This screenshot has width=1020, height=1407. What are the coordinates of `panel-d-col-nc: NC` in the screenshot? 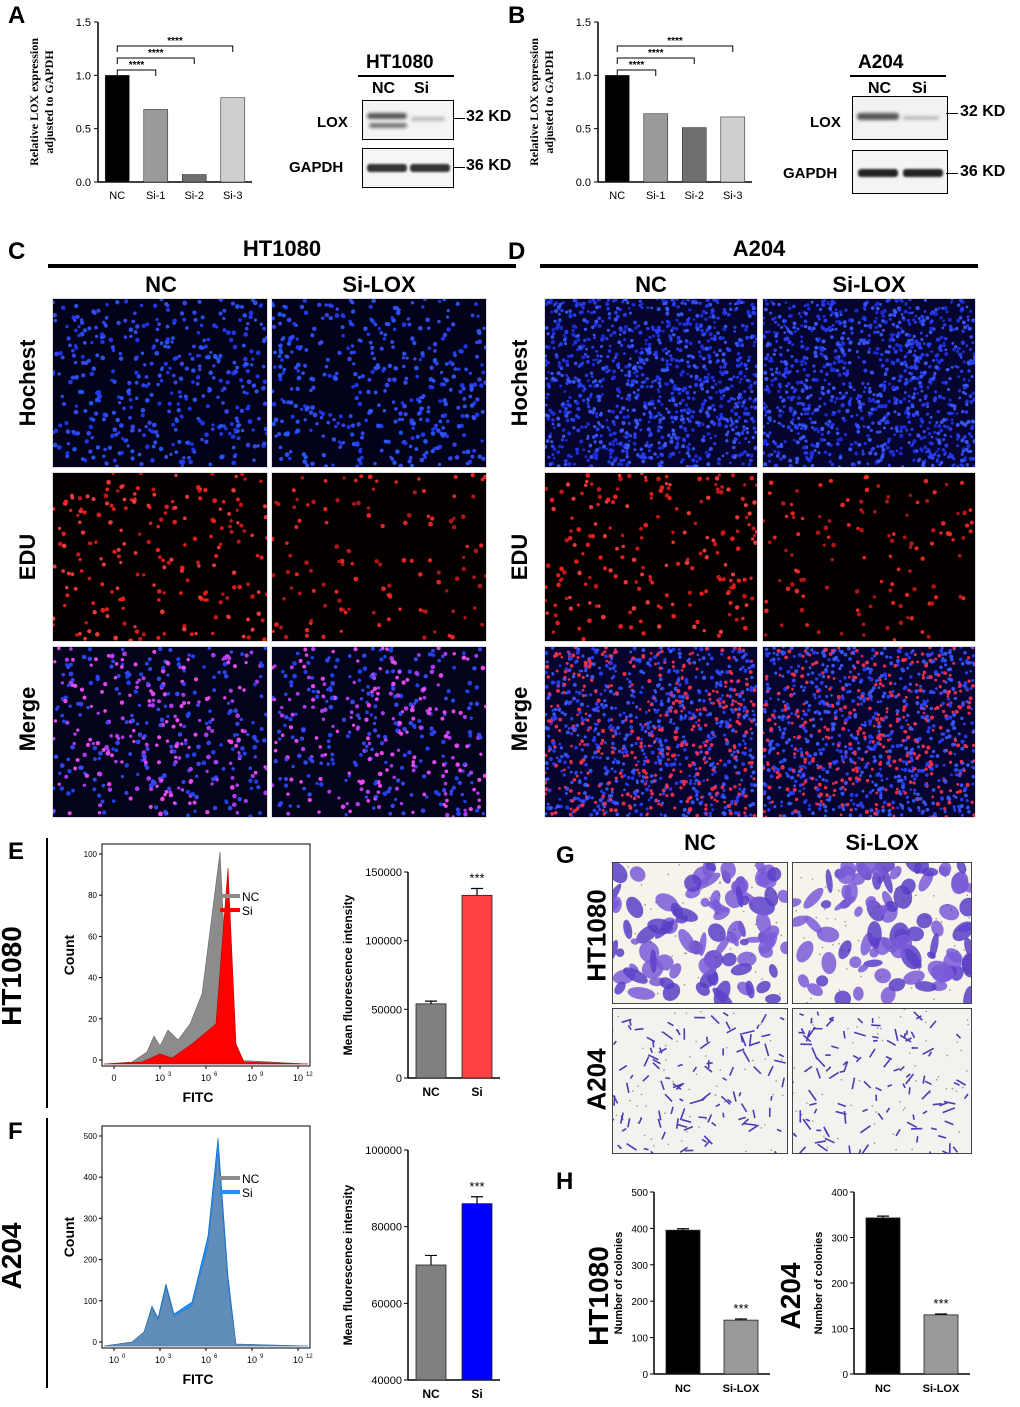 It's located at (651, 284).